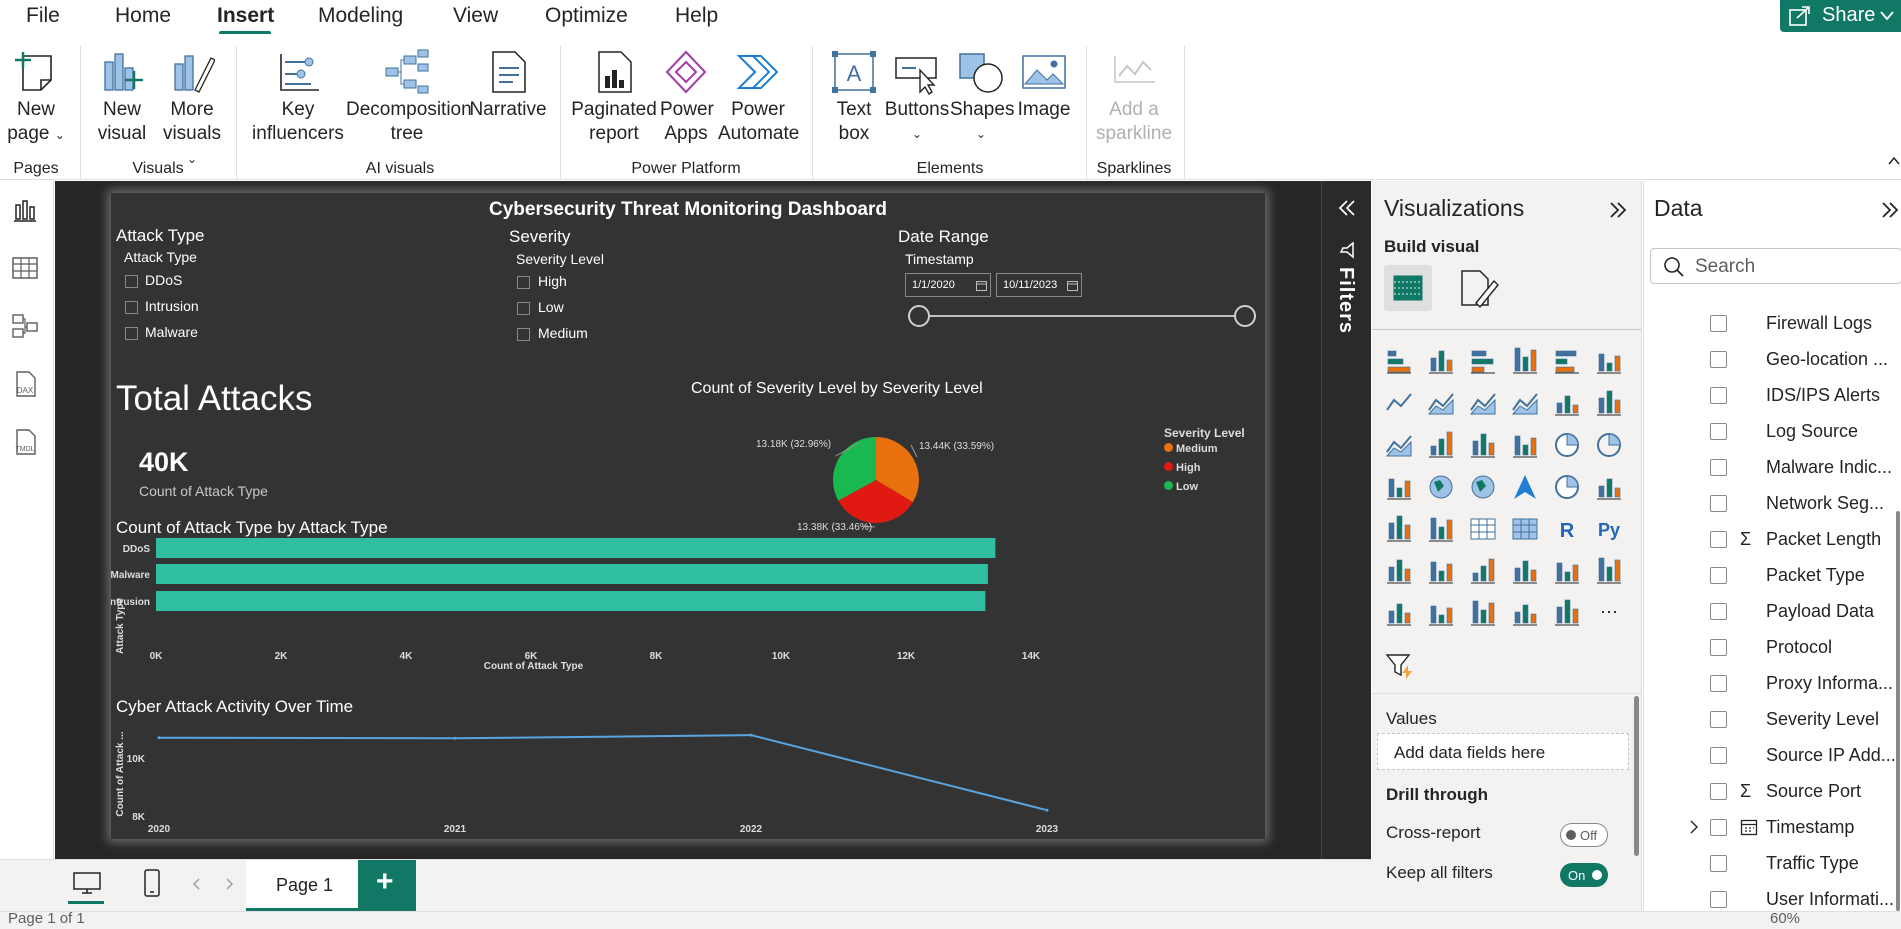 The width and height of the screenshot is (1901, 929). What do you see at coordinates (1567, 403) in the screenshot?
I see `waterfall-line-visual-icon` at bounding box center [1567, 403].